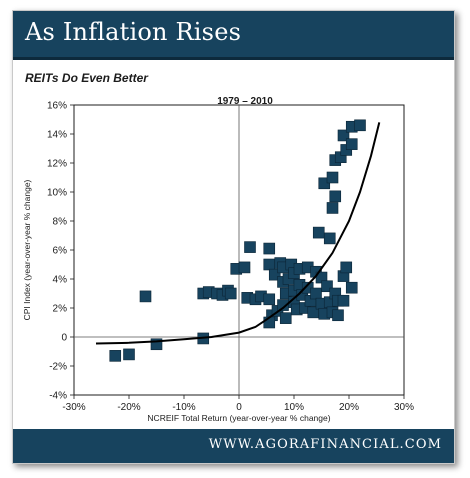  I want to click on page-title: As Inflation Rises, so click(133, 32).